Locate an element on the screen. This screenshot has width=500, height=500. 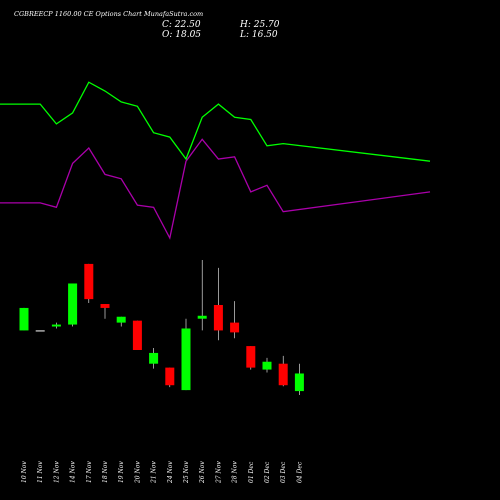
x-tick-label: 24 Nov is located at coordinates (170, 472).